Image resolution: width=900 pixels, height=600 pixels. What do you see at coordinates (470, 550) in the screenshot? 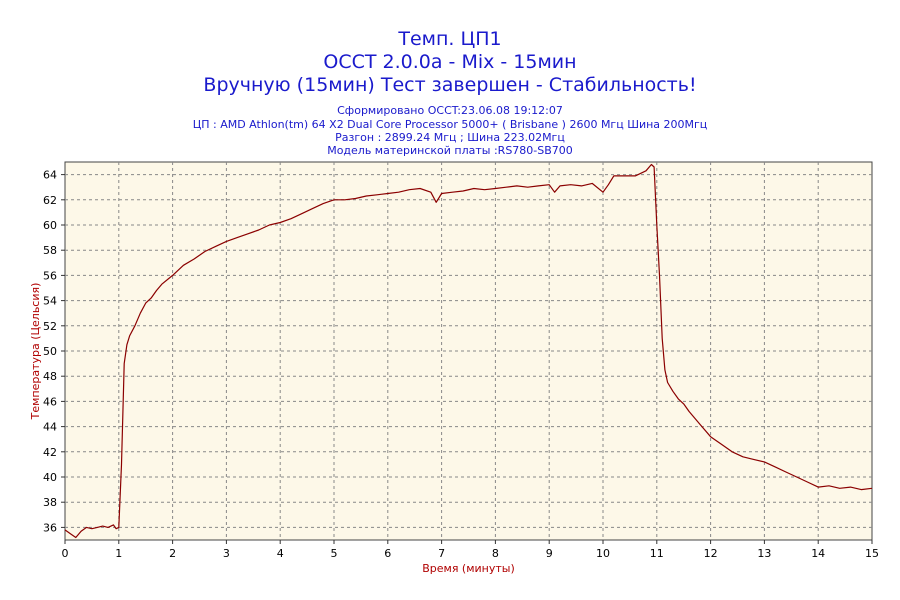
I see `x-axis-ticks: 0 1 2 3 4 5 6 7 8 9 10 11 12 13 14 15` at bounding box center [470, 550].